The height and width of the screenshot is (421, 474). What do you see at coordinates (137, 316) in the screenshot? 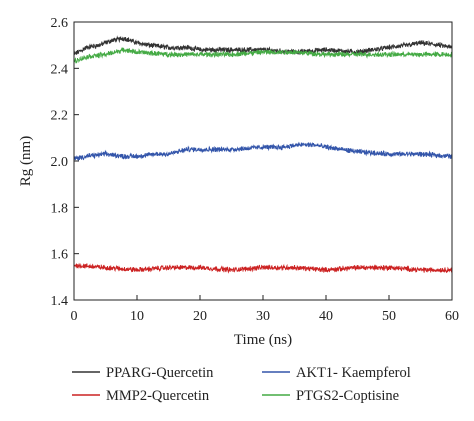
I see `x-tick-label: 10` at bounding box center [137, 316].